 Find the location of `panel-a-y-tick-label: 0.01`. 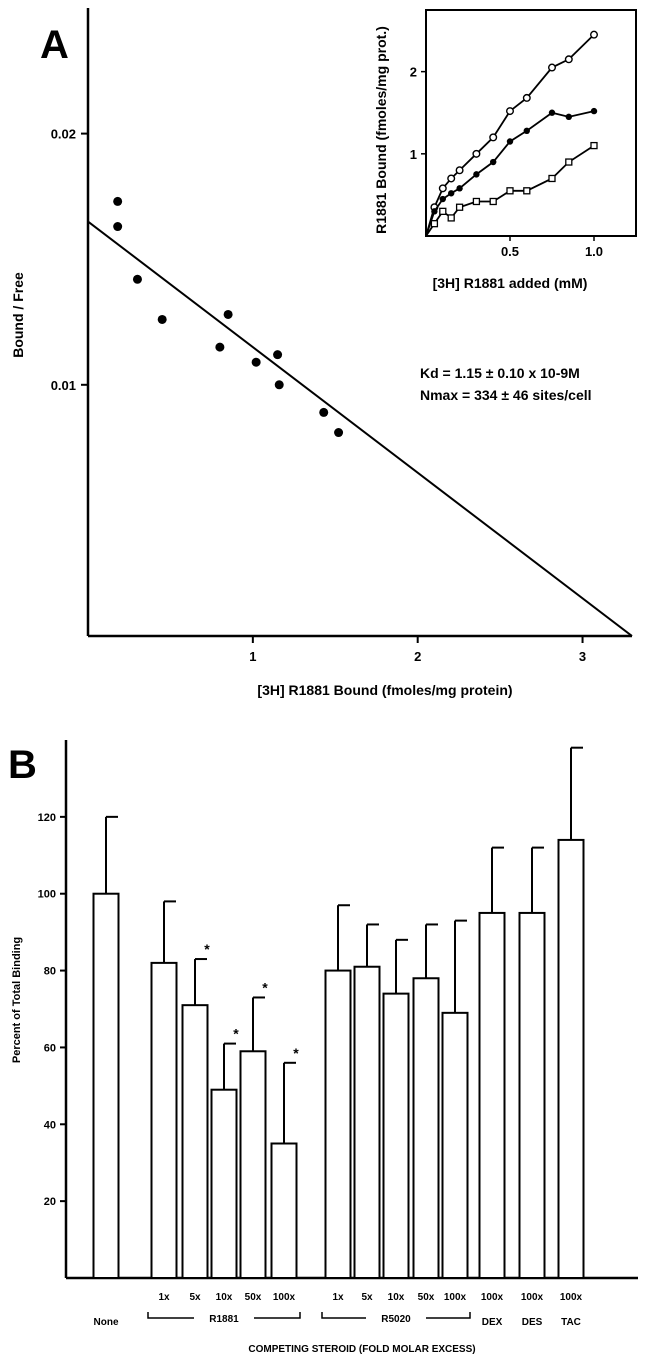

panel-a-y-tick-label: 0.01 is located at coordinates (63, 385).